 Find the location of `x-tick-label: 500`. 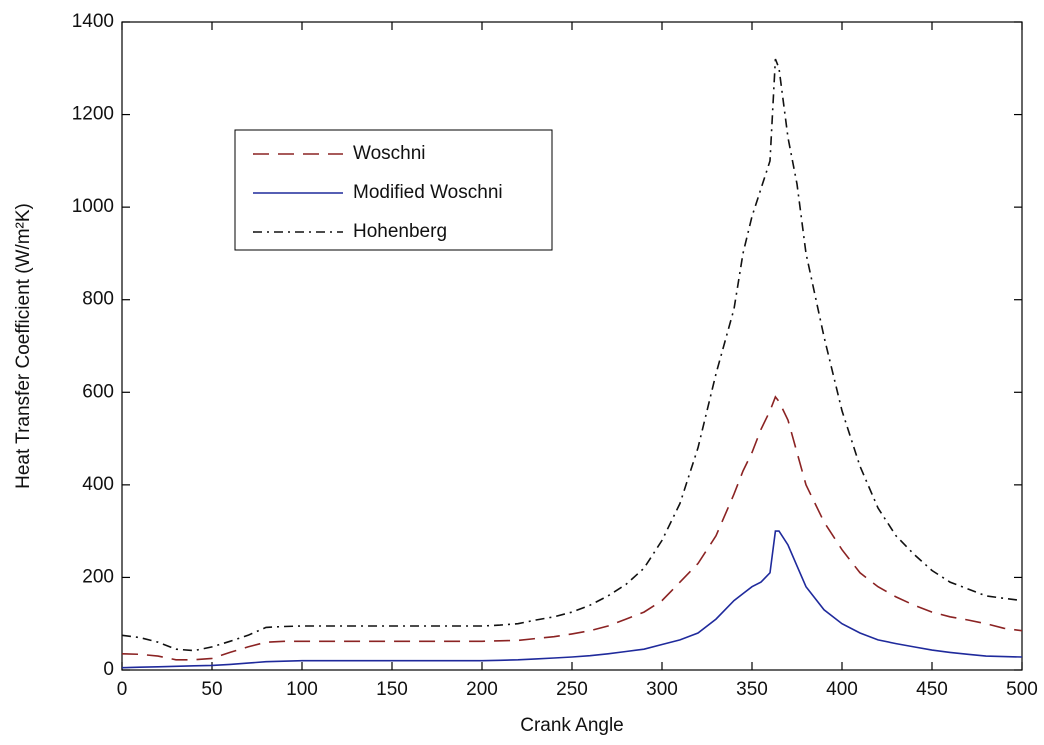

x-tick-label: 500 is located at coordinates (1022, 689).